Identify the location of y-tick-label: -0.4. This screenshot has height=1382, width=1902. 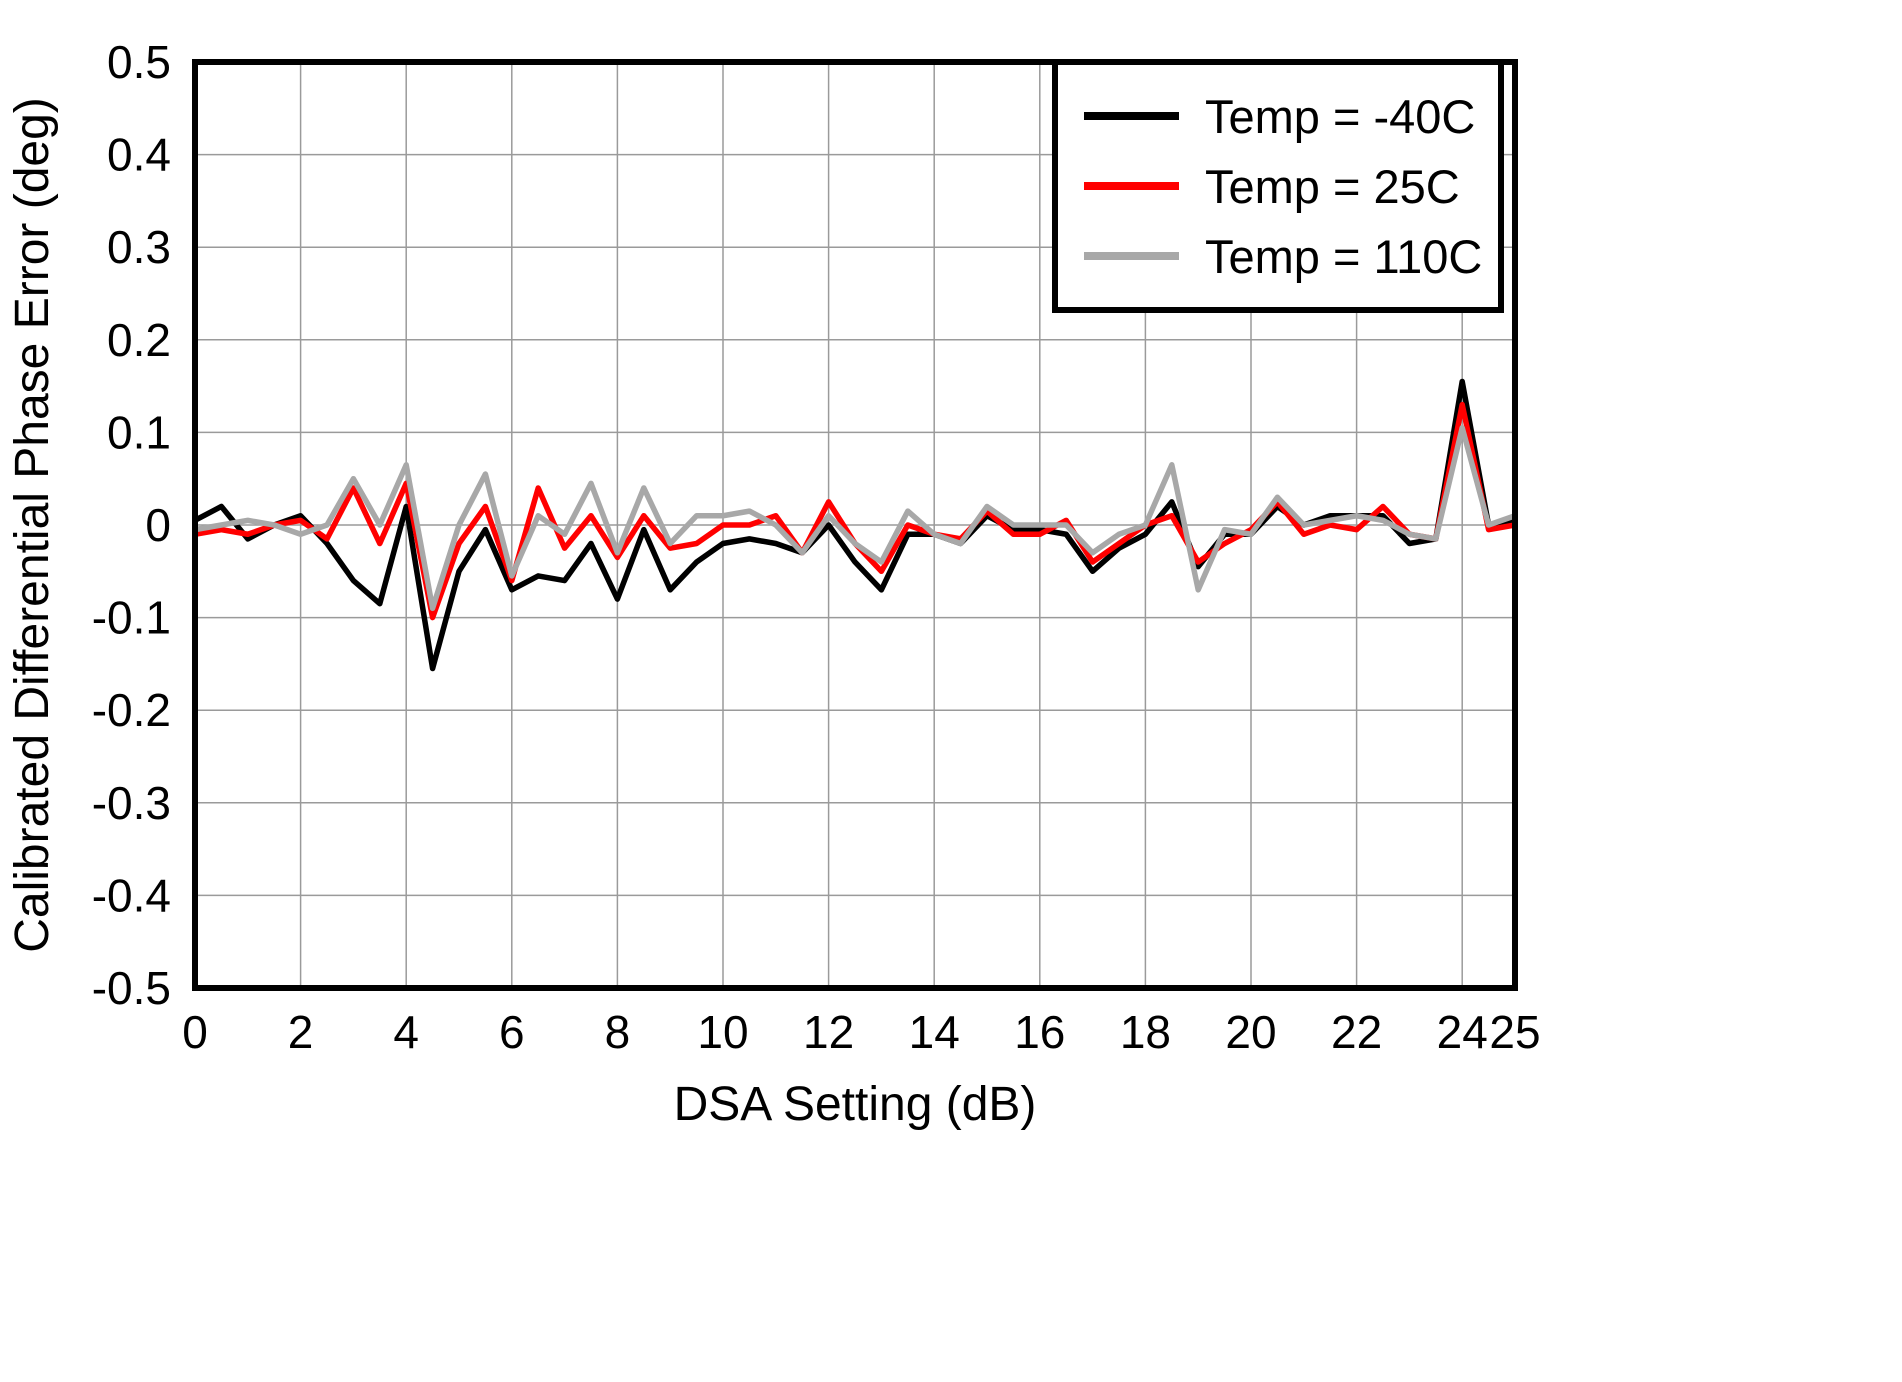
(131, 895).